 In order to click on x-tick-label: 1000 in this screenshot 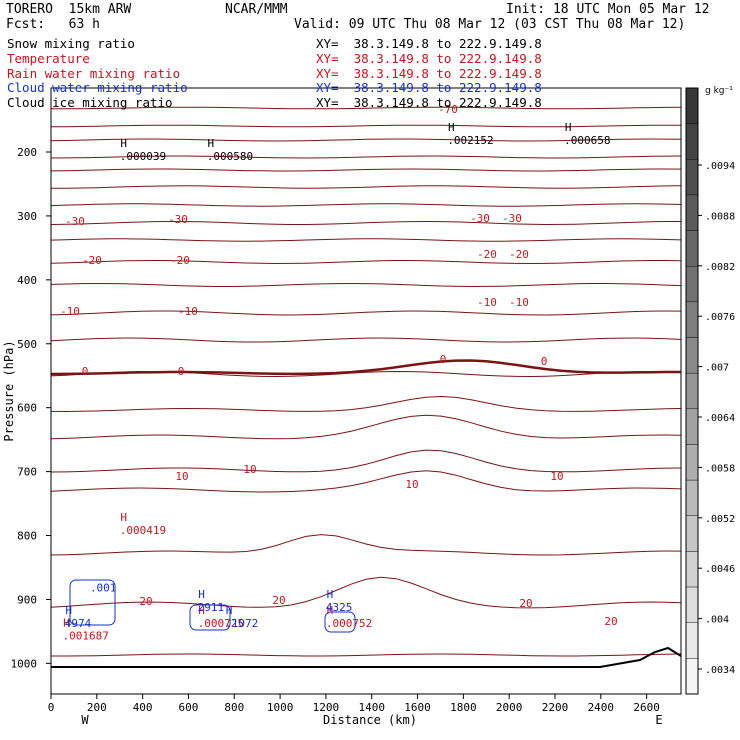, I will do `click(280, 707)`.